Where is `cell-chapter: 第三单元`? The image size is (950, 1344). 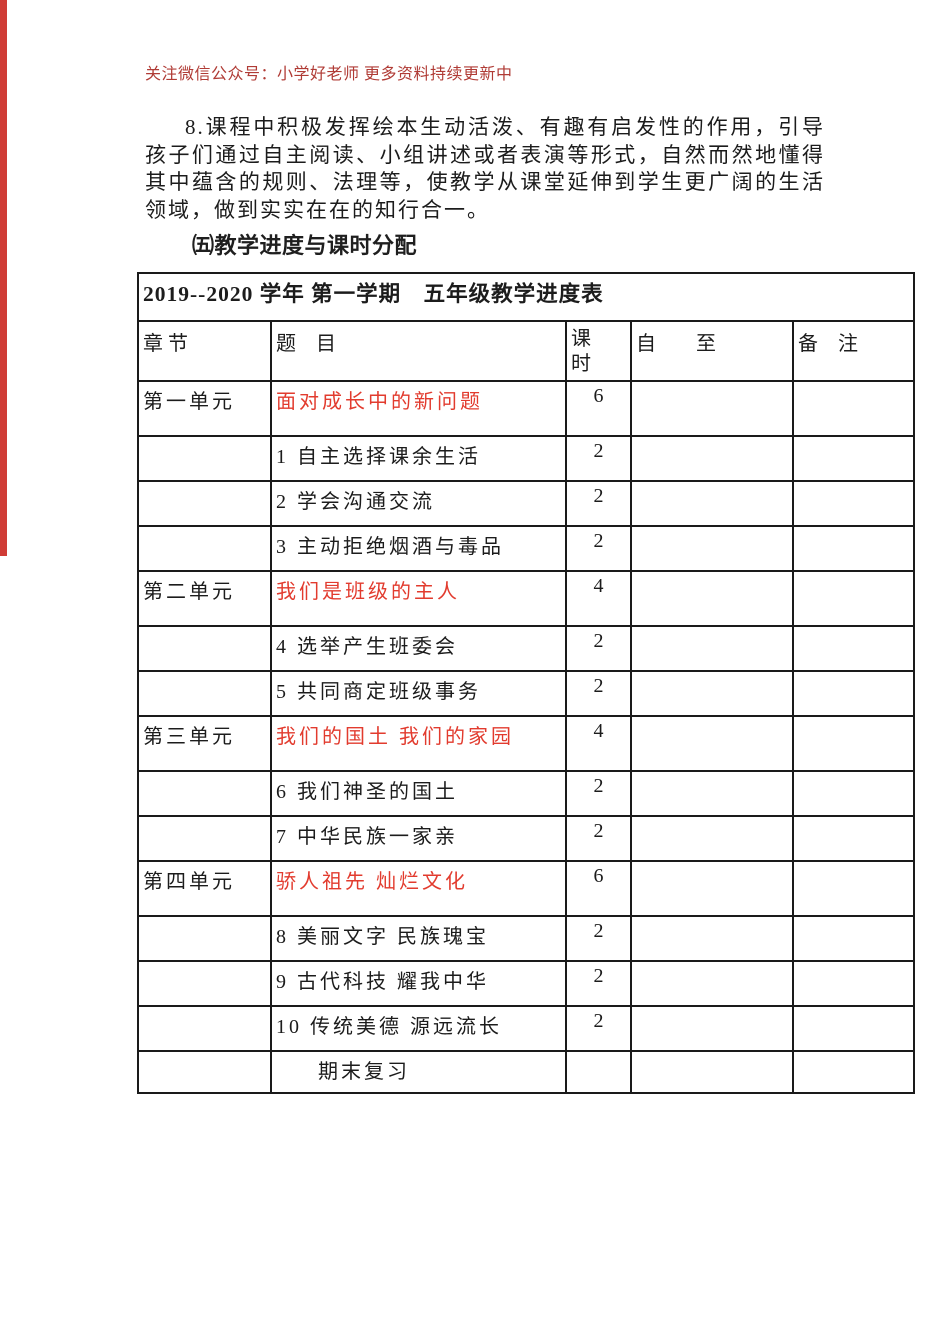 cell-chapter: 第三单元 is located at coordinates (204, 743).